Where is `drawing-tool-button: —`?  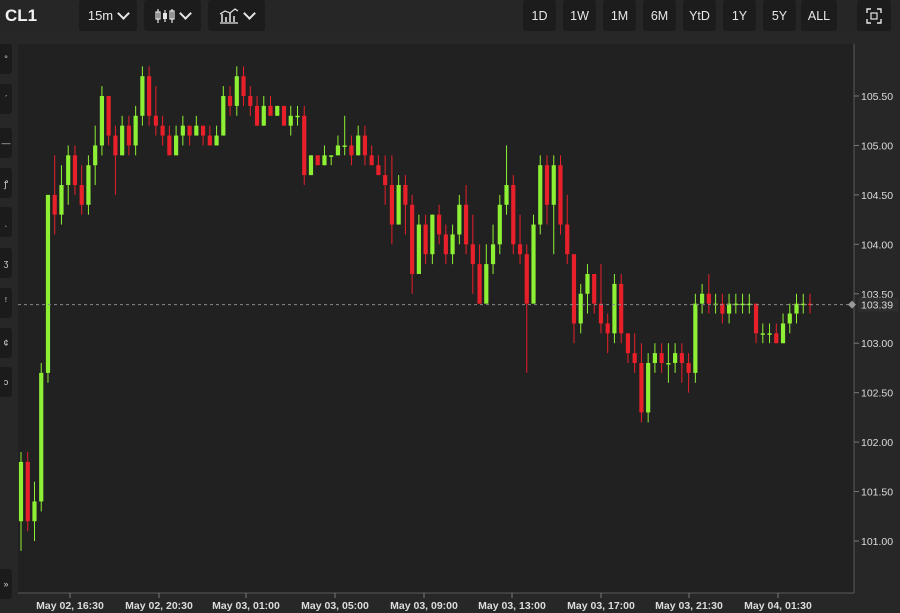
drawing-tool-button: — is located at coordinates (6, 143).